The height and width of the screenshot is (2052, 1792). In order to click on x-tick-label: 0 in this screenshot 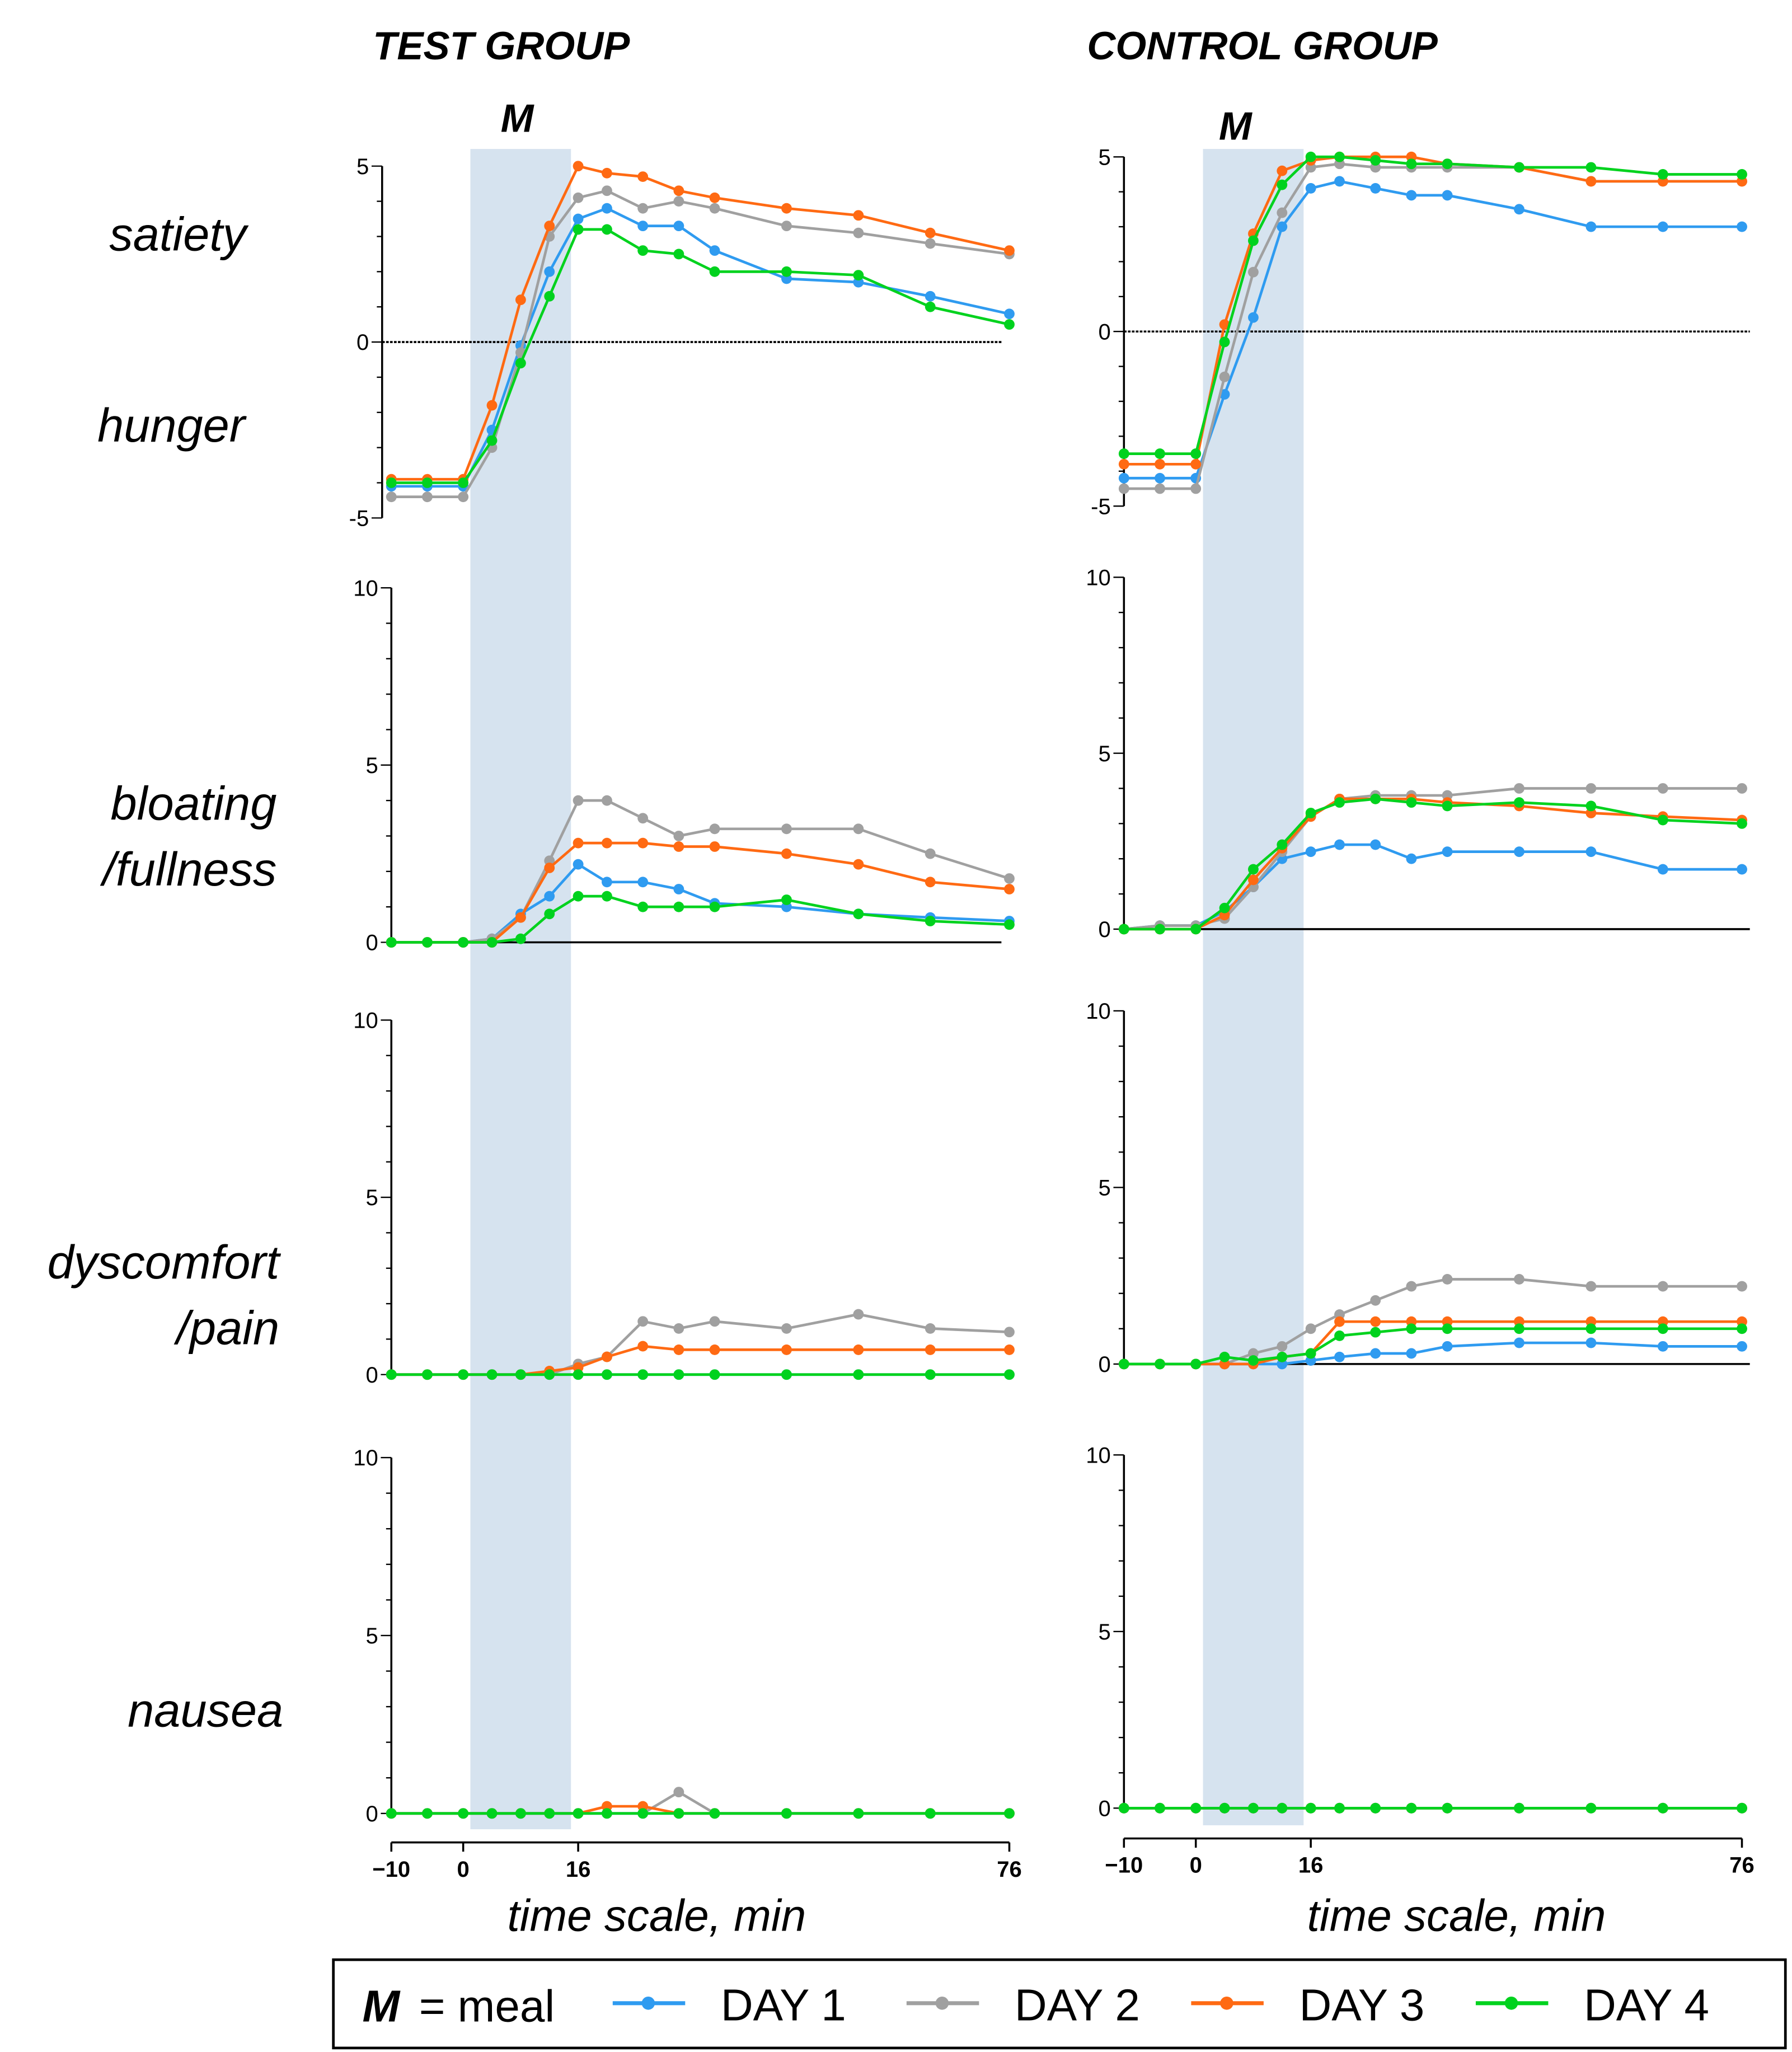, I will do `click(1196, 1865)`.